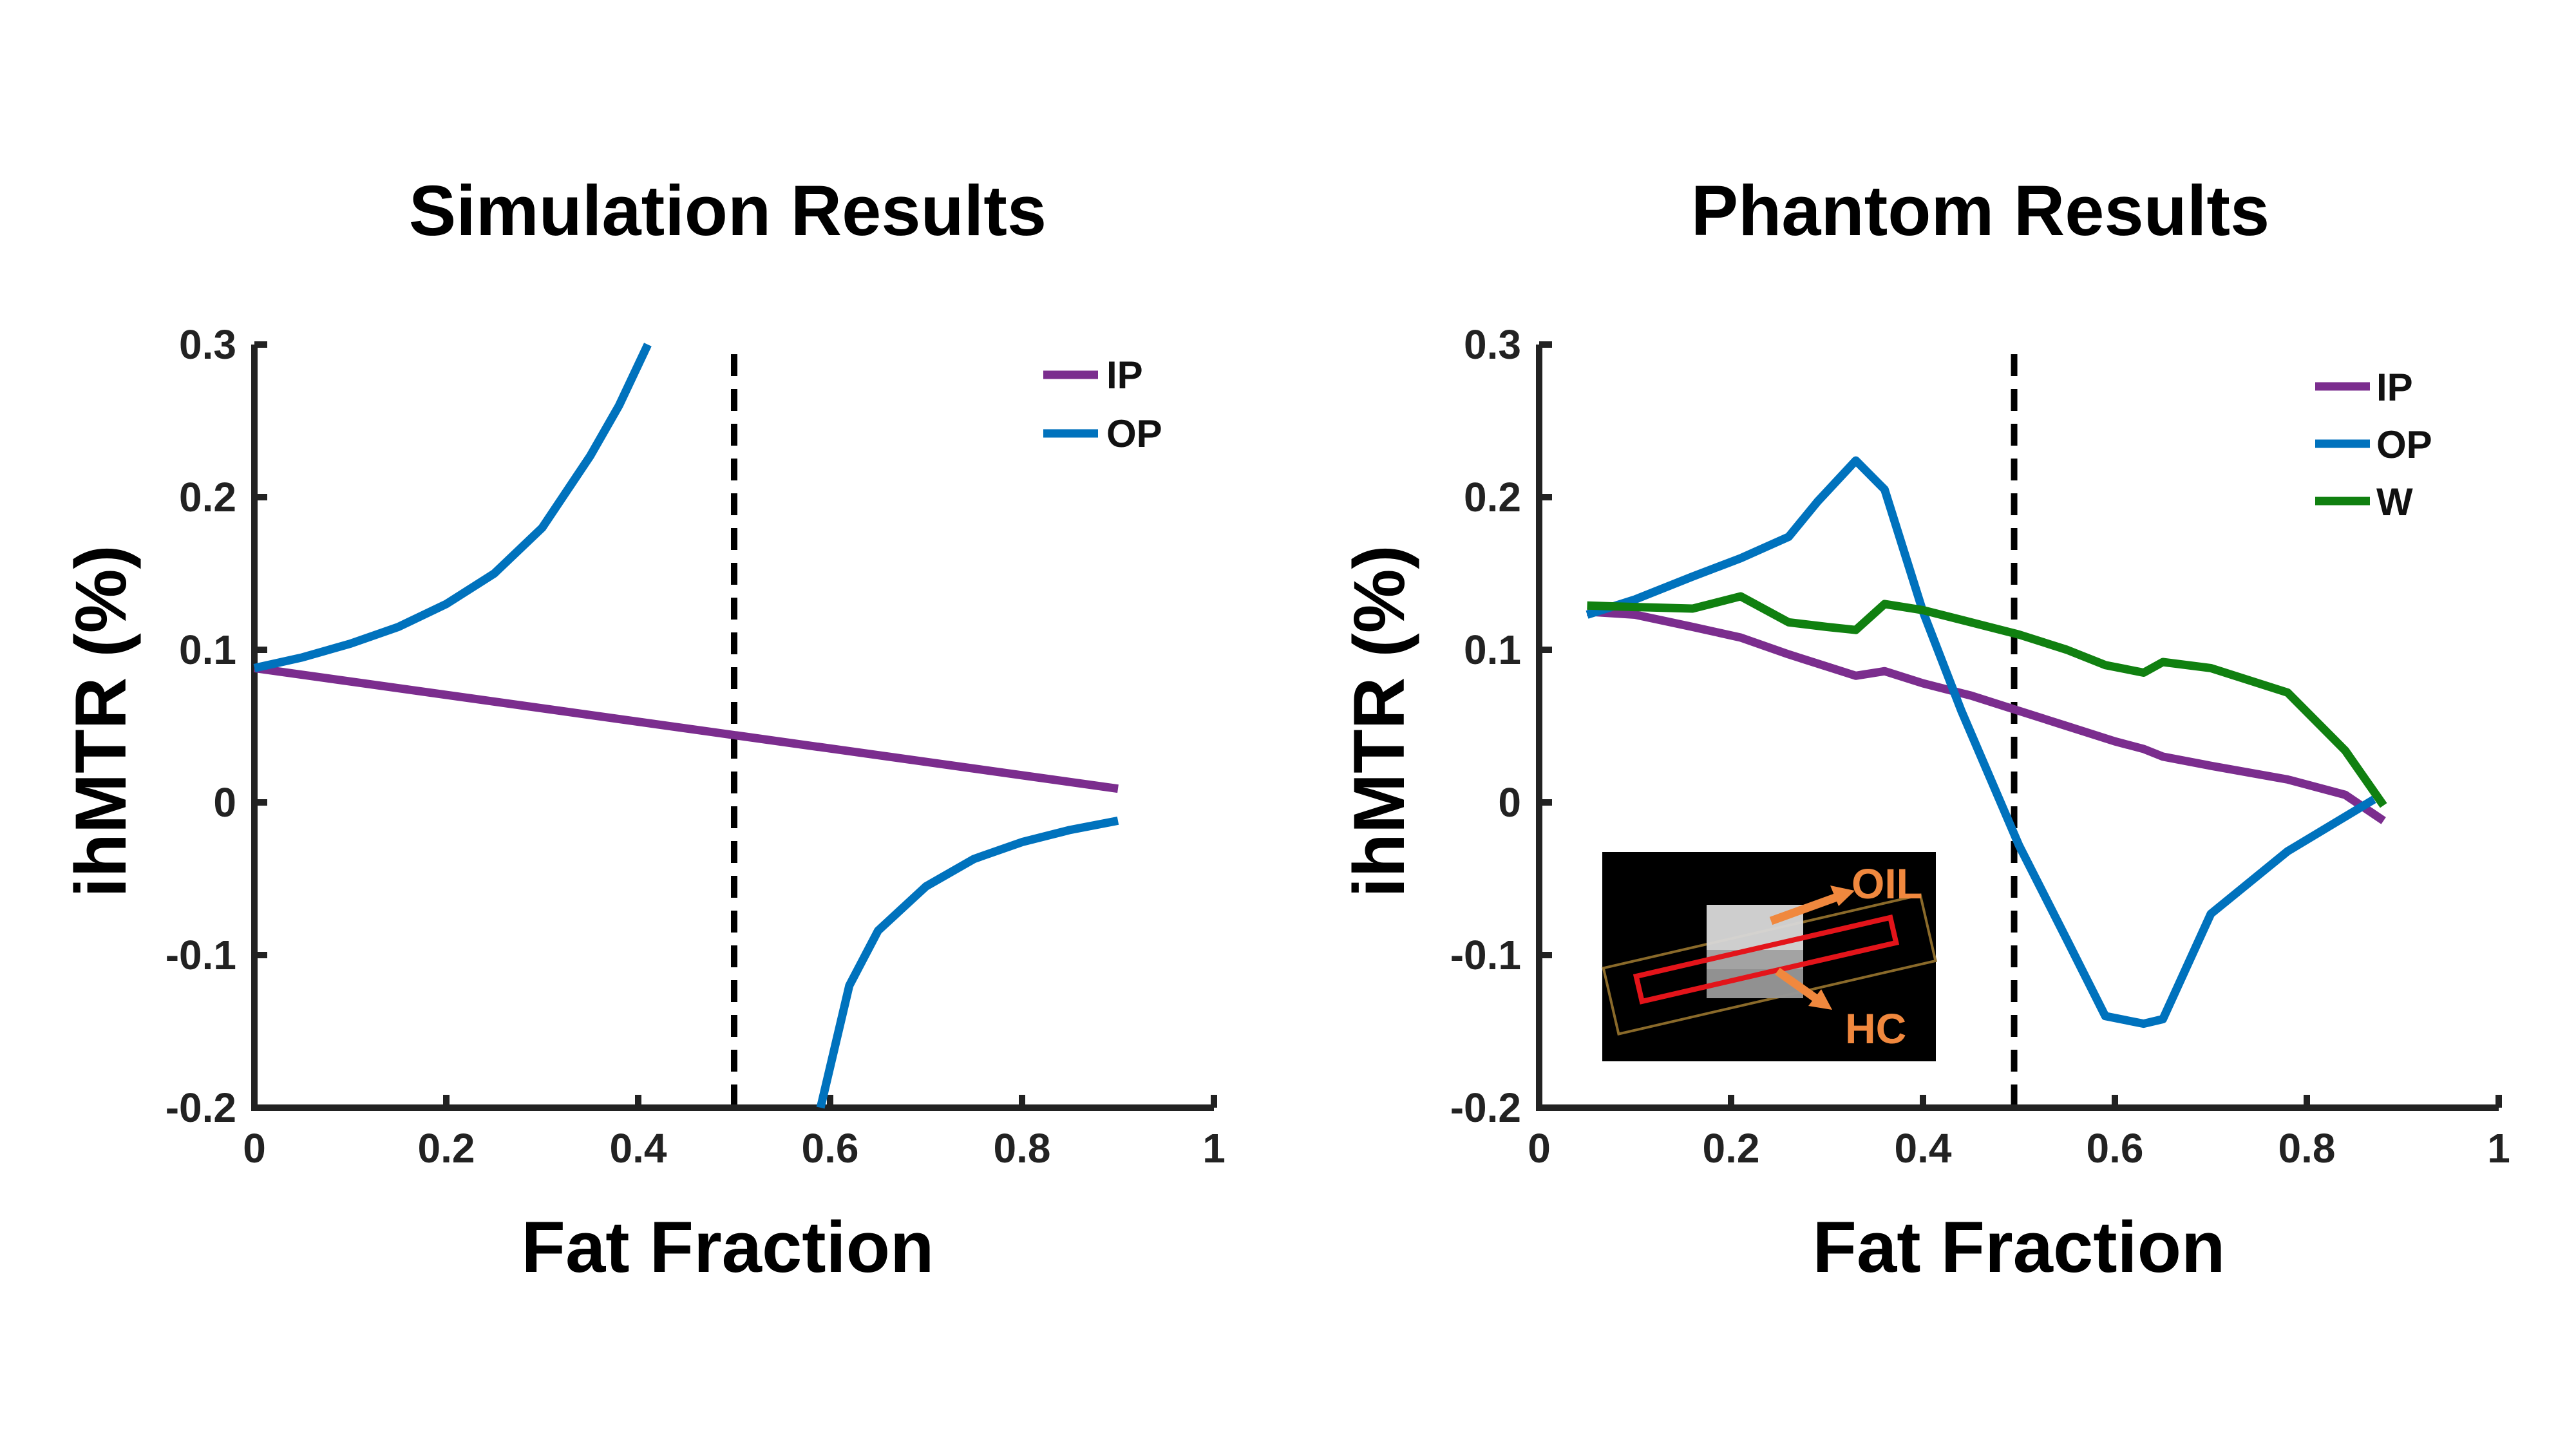  What do you see at coordinates (1887, 883) in the screenshot?
I see `inset-label-oil: OIL` at bounding box center [1887, 883].